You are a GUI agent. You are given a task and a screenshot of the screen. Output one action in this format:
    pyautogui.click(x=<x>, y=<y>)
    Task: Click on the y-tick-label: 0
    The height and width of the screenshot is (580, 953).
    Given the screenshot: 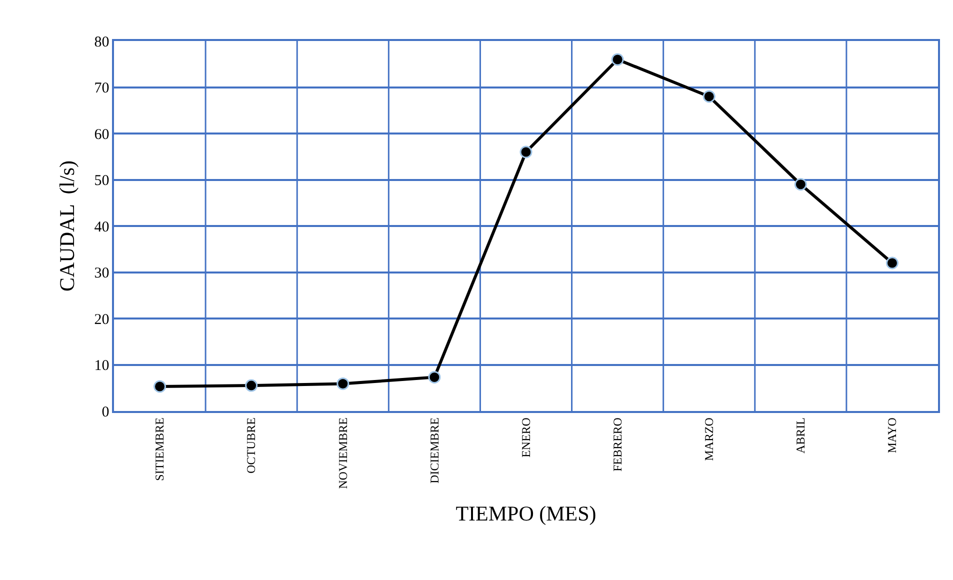 What is the action you would take?
    pyautogui.click(x=106, y=412)
    